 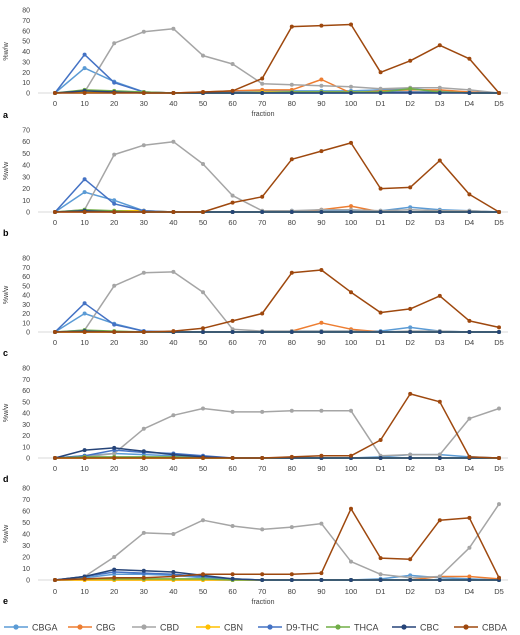 What do you see at coordinates (6, 233) in the screenshot?
I see `panel-letter: b` at bounding box center [6, 233].